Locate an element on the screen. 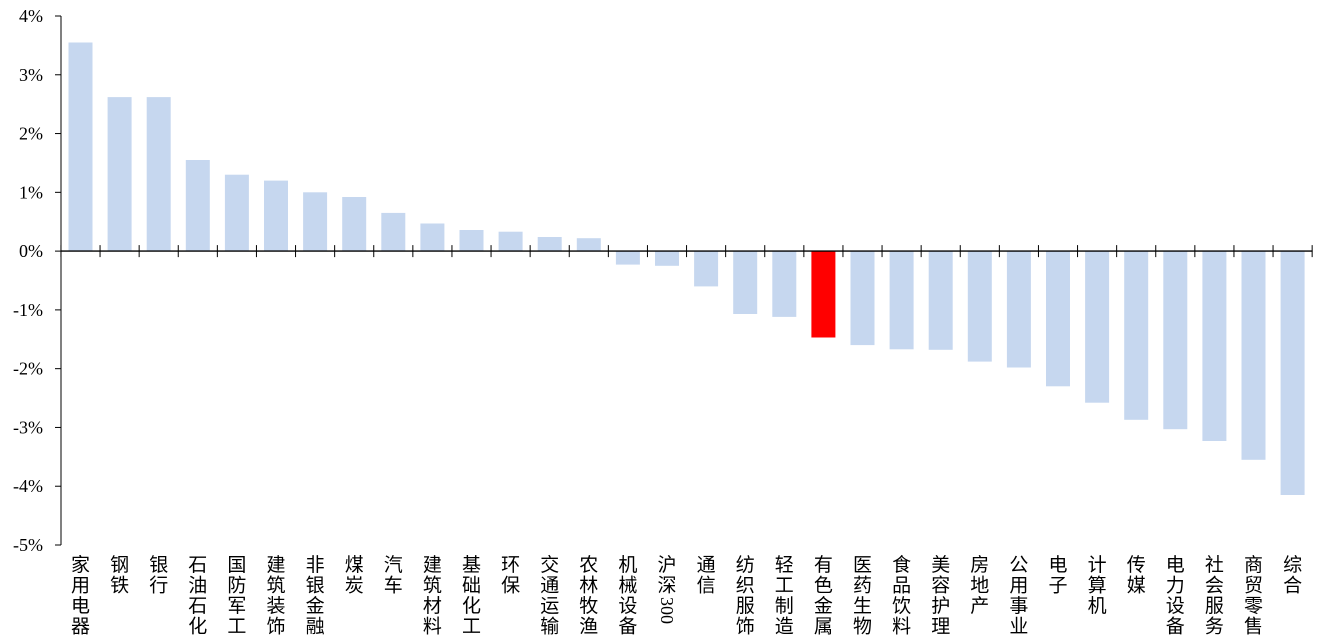  y-tick-label: 0% is located at coordinates (31, 251).